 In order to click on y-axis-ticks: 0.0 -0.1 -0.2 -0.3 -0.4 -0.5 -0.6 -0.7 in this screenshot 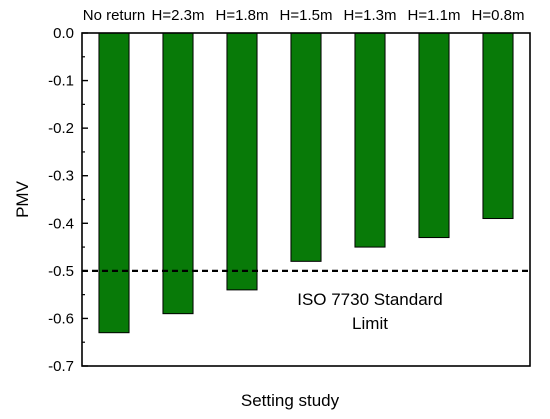, I will do `click(68, 200)`.